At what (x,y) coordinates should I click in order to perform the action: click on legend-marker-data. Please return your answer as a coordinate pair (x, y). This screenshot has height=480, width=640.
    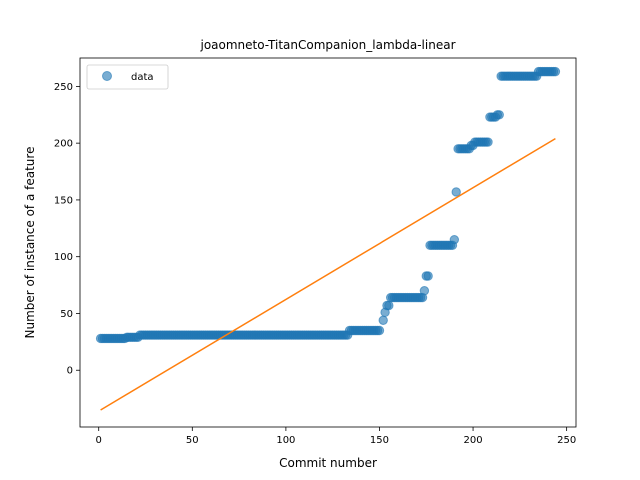
    Looking at the image, I should click on (107, 76).